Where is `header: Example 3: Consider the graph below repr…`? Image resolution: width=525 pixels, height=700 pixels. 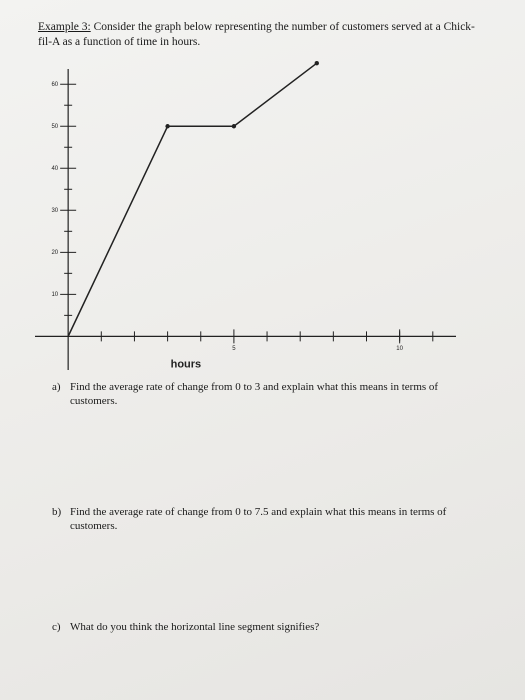
header: Example 3: Consider the graph below repr… is located at coordinates (263, 35).